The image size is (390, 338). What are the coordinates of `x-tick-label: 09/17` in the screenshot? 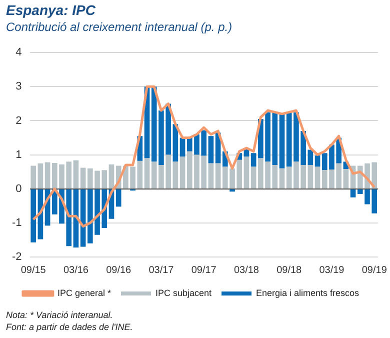 It's located at (204, 270).